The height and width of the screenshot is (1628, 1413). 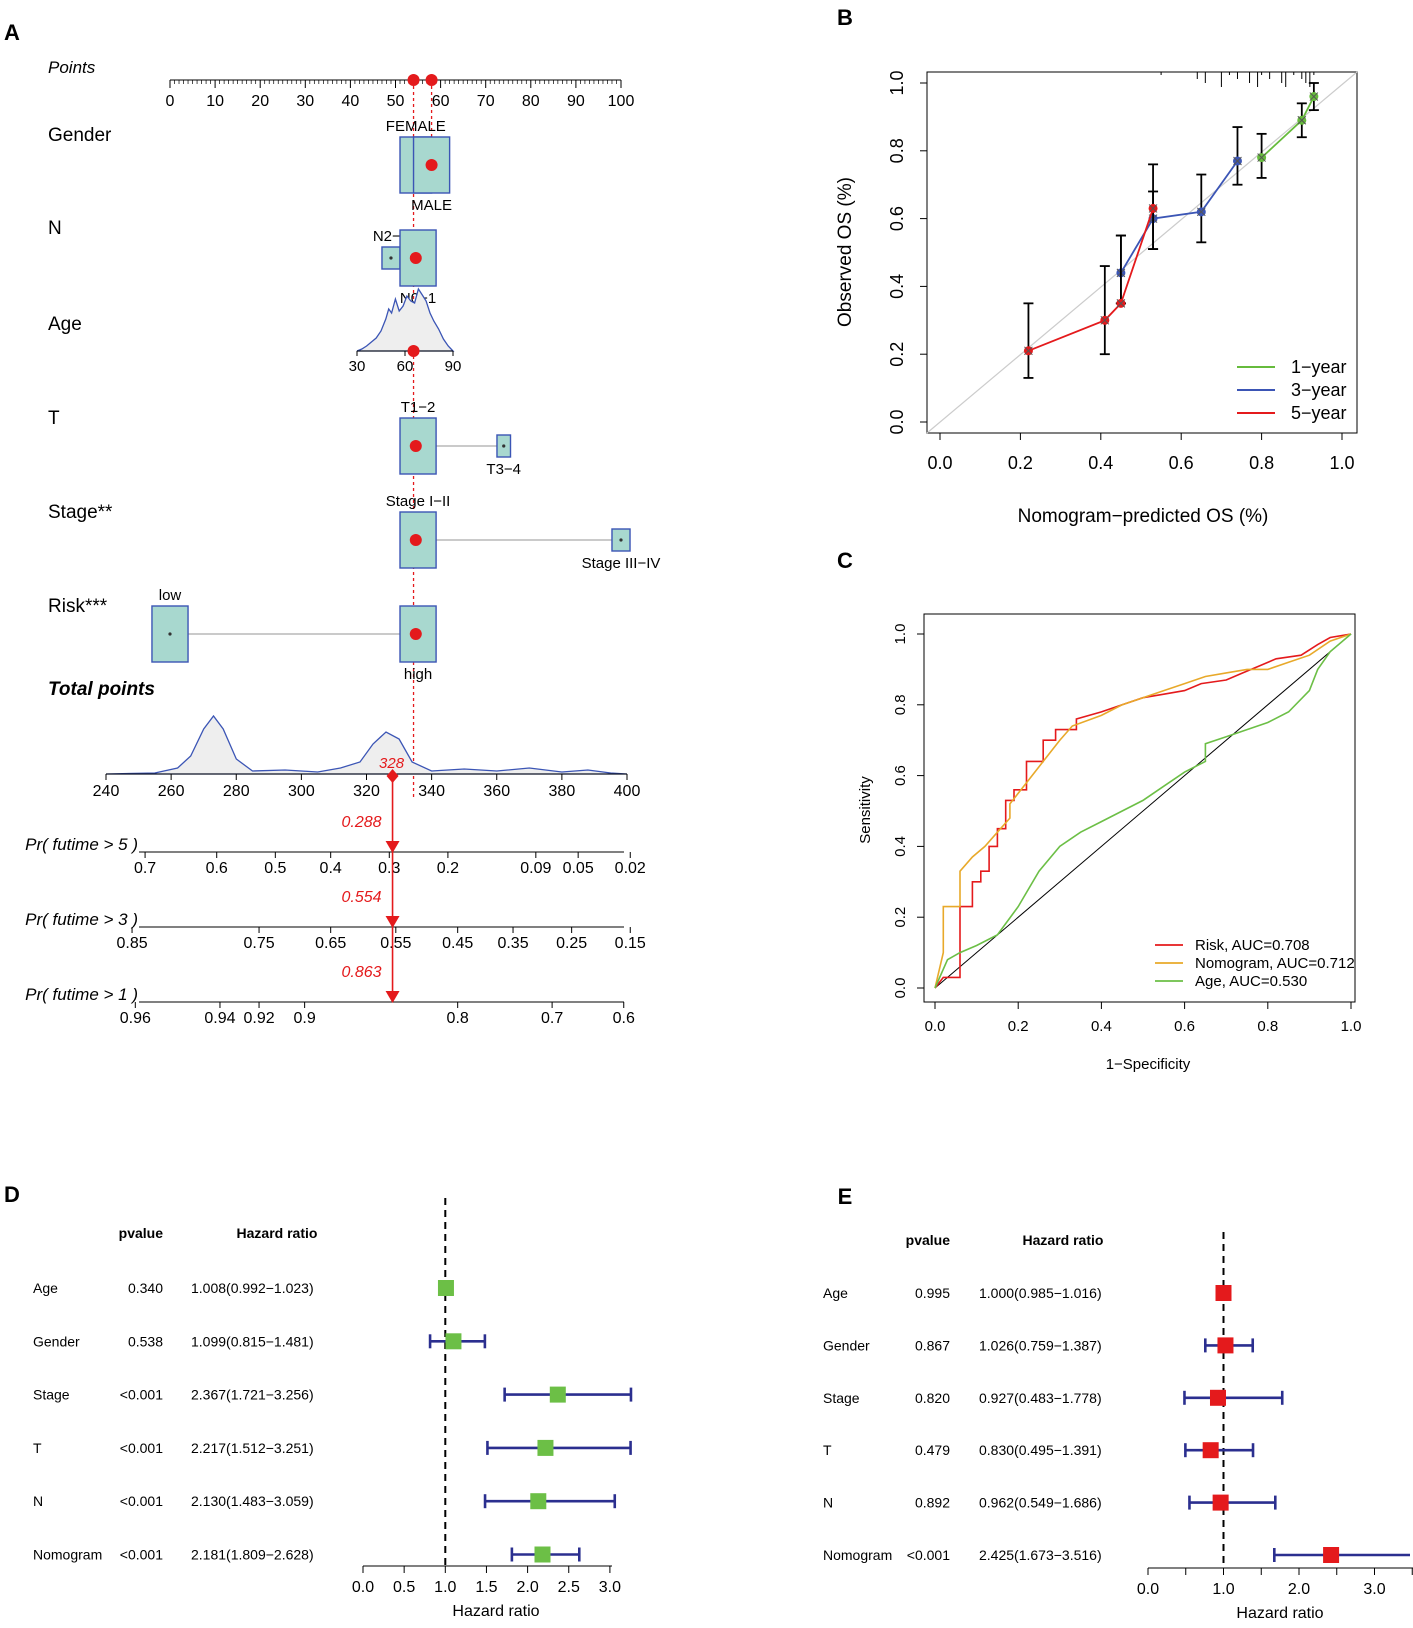 What do you see at coordinates (131, 943) in the screenshot?
I see `probability-tick-label: 0.85` at bounding box center [131, 943].